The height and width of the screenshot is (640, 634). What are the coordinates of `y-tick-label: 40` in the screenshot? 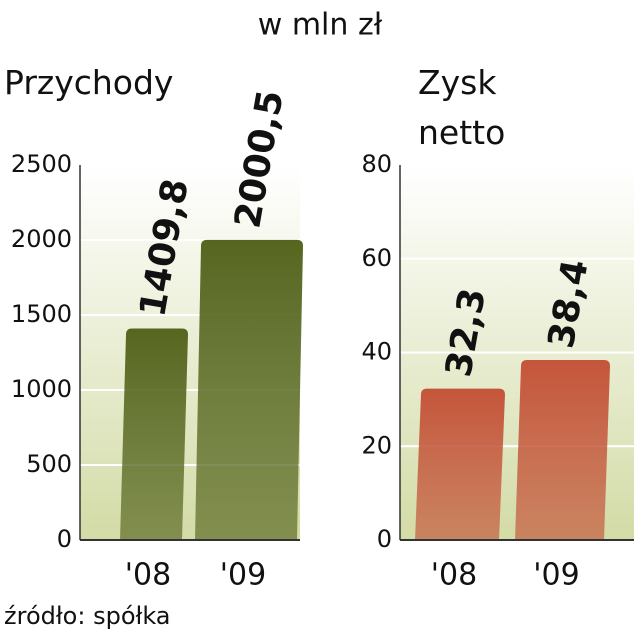 It's located at (376, 352).